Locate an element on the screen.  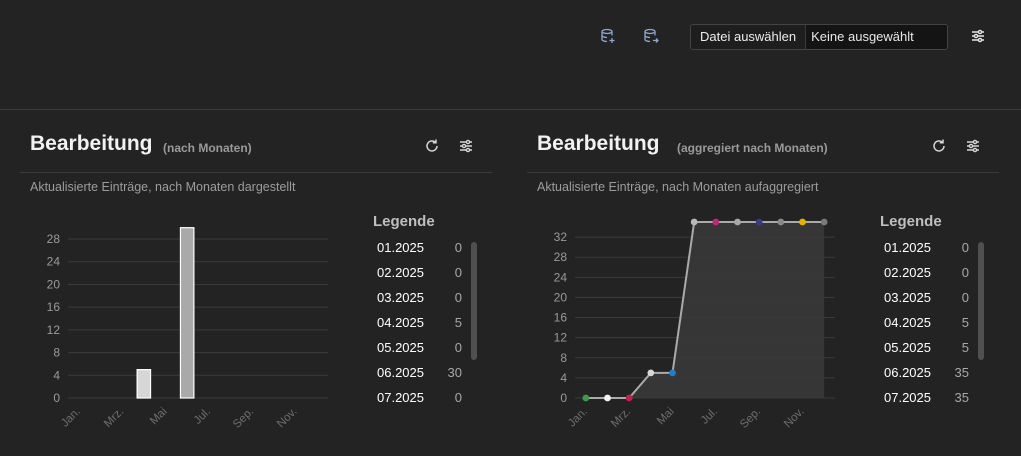
point-Dez. is located at coordinates (824, 222).